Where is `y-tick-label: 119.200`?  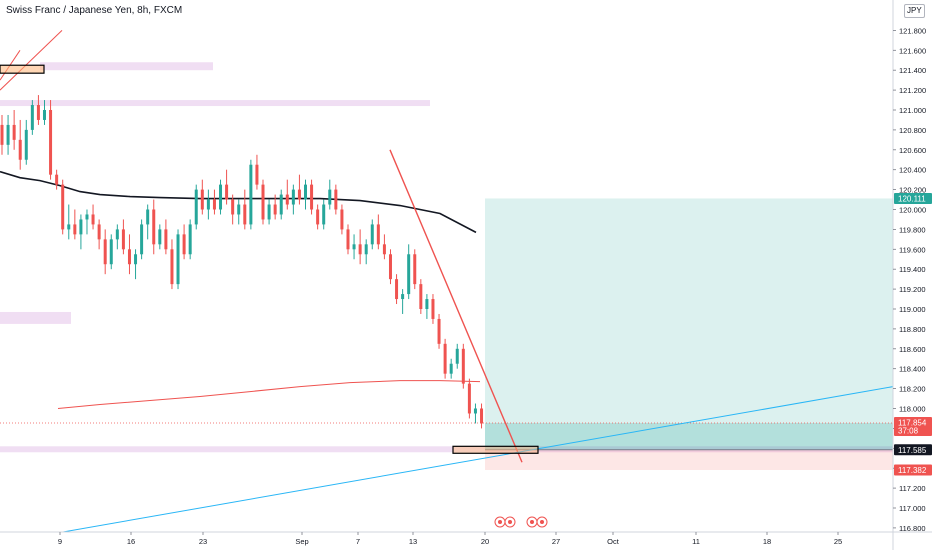
y-tick-label: 119.200 is located at coordinates (912, 289).